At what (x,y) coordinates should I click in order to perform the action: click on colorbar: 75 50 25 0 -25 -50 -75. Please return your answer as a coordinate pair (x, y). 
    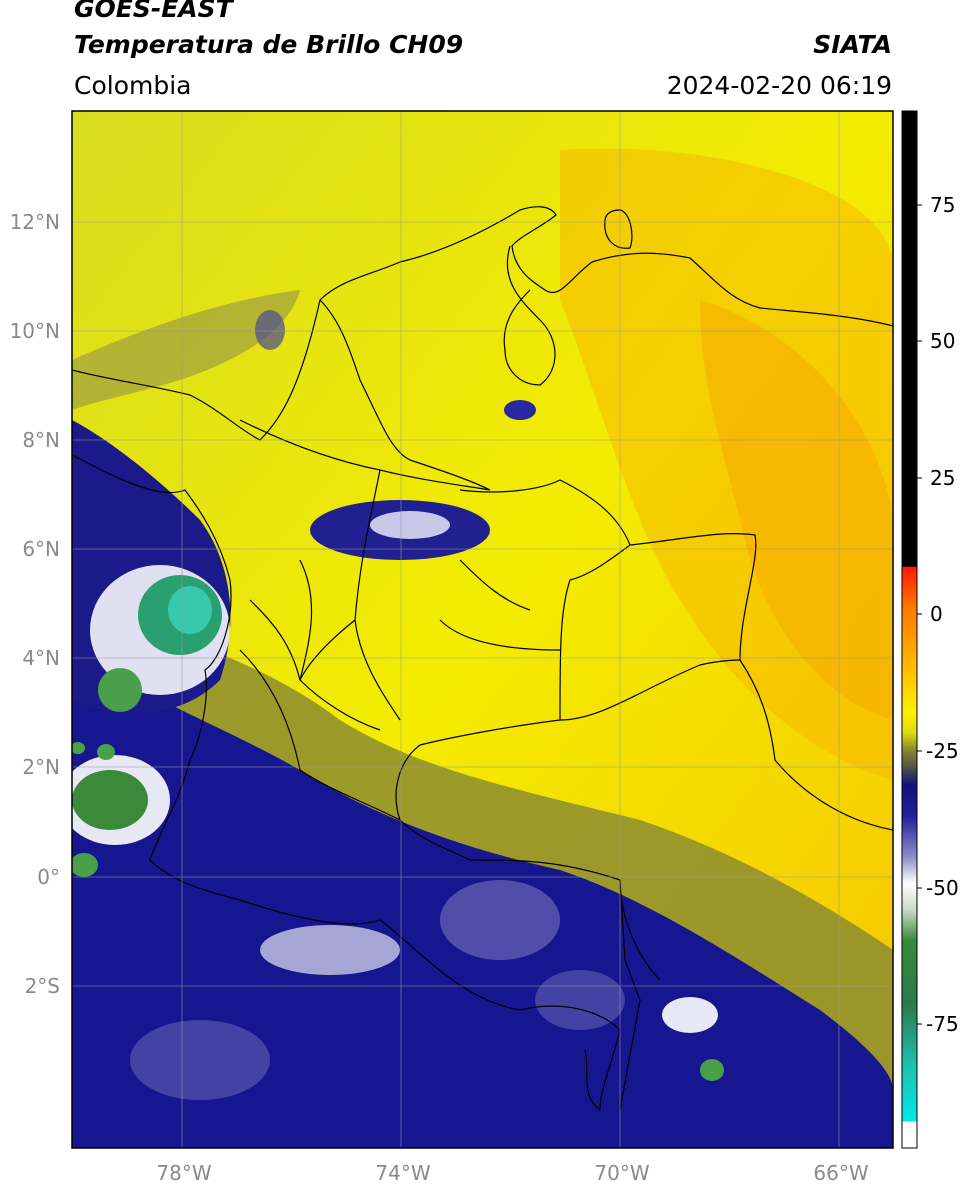
    Looking at the image, I should click on (930, 629).